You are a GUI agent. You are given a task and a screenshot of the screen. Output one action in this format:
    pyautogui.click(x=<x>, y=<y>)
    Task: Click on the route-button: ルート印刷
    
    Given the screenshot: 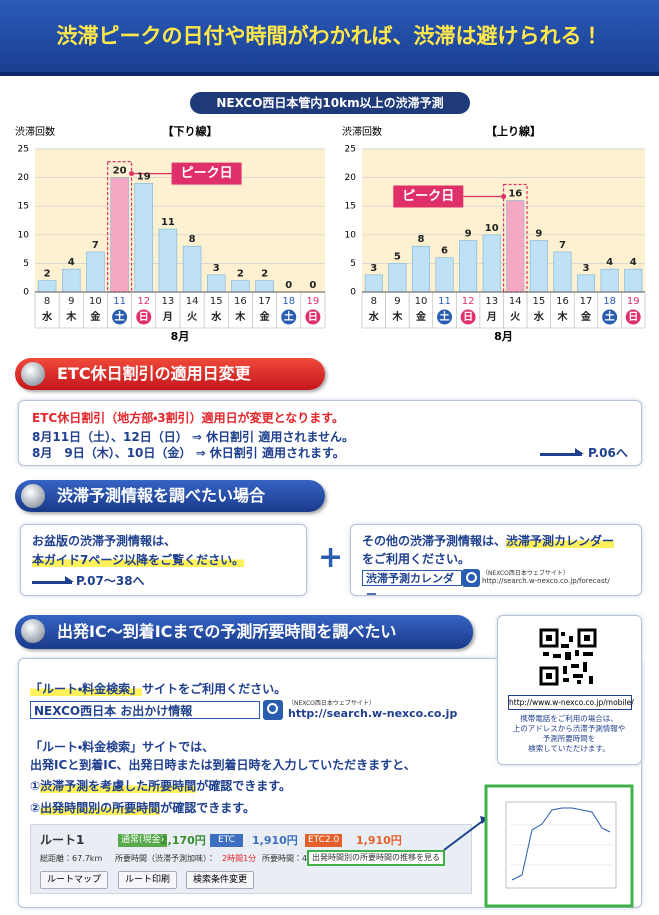 What is the action you would take?
    pyautogui.click(x=148, y=880)
    